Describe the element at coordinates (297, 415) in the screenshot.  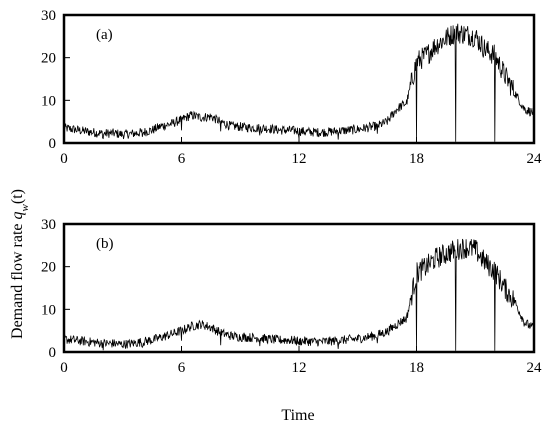
I see `x-axis-title: Time` at that location.